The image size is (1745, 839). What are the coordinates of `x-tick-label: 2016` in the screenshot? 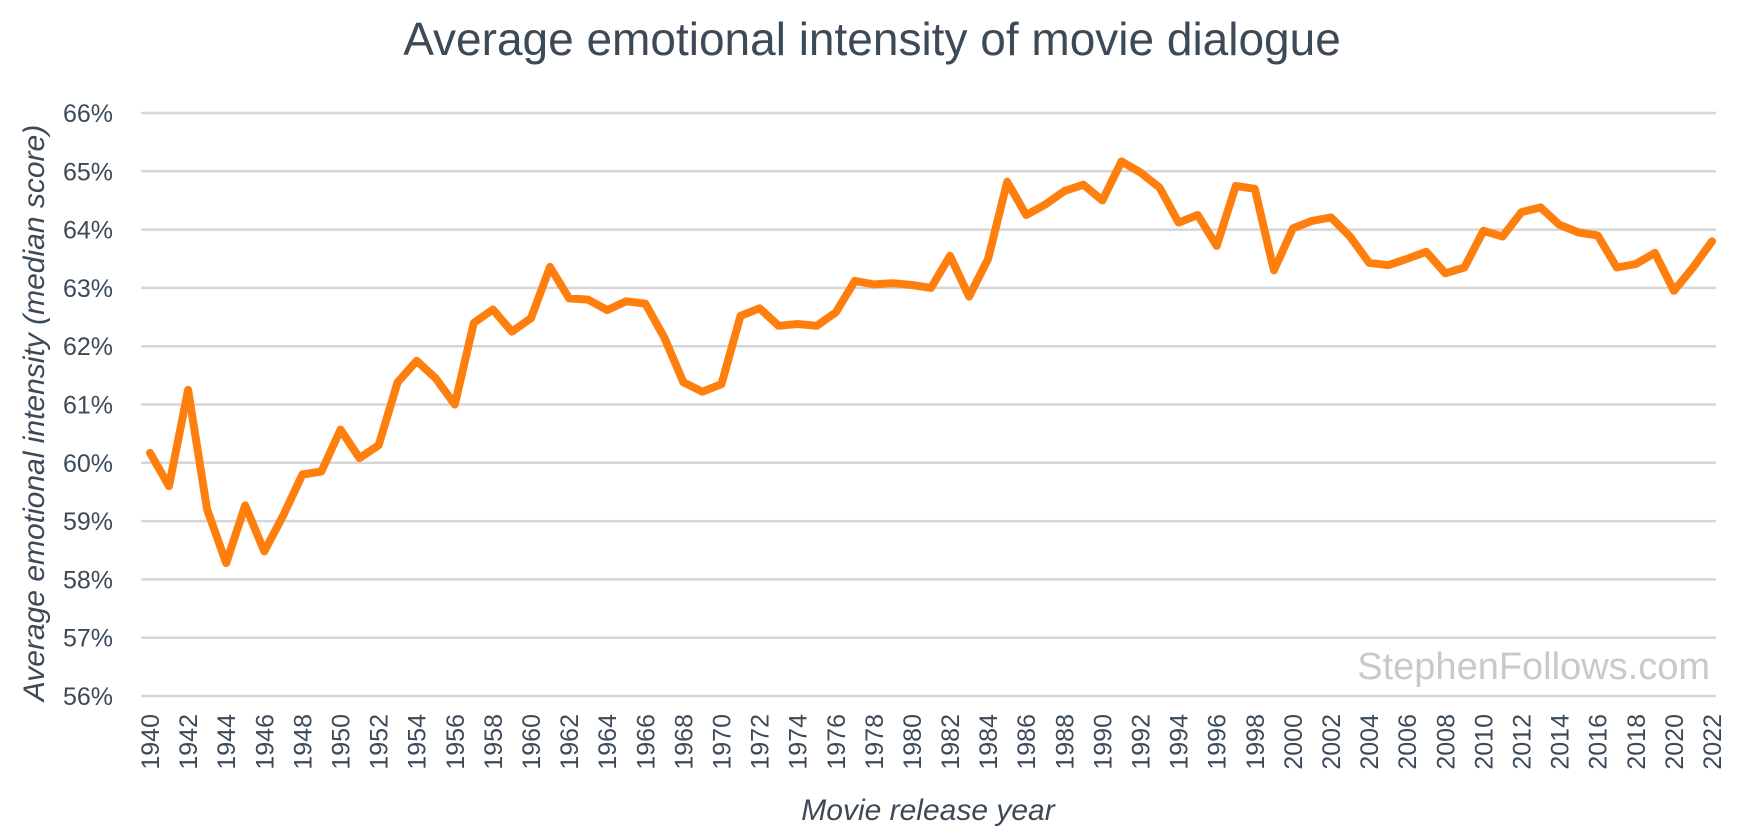 It's located at (1599, 742).